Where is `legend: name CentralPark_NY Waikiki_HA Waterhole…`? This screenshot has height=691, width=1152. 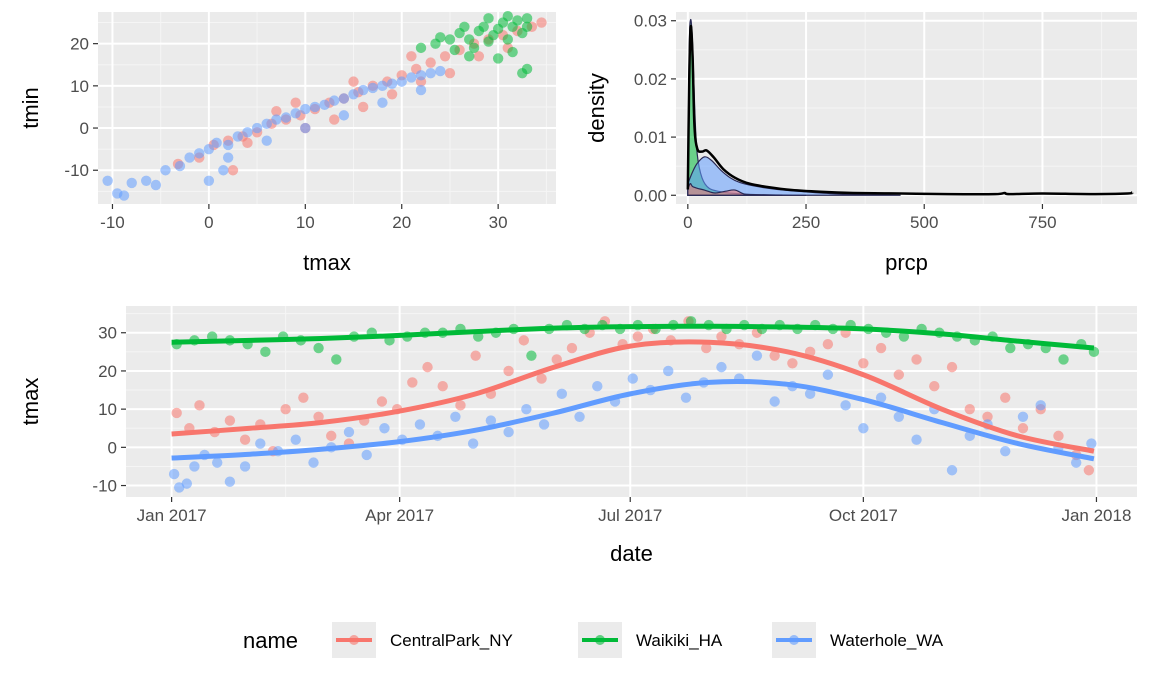 legend: name CentralPark_NY Waikiki_HA Waterhole… is located at coordinates (593, 640).